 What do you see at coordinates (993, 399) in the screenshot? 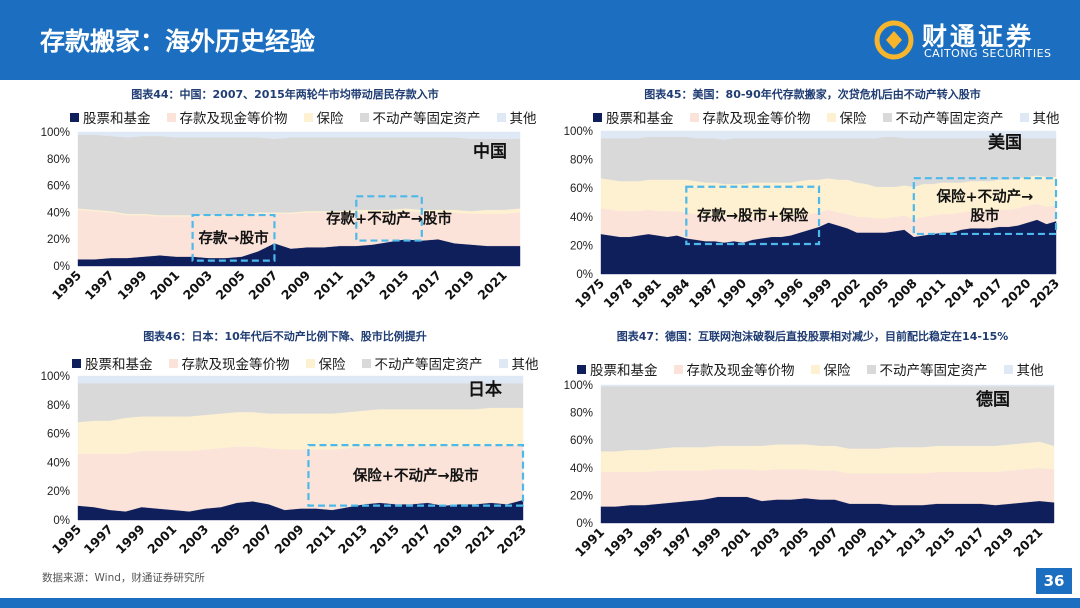
I see `country-label: 德国` at bounding box center [993, 399].